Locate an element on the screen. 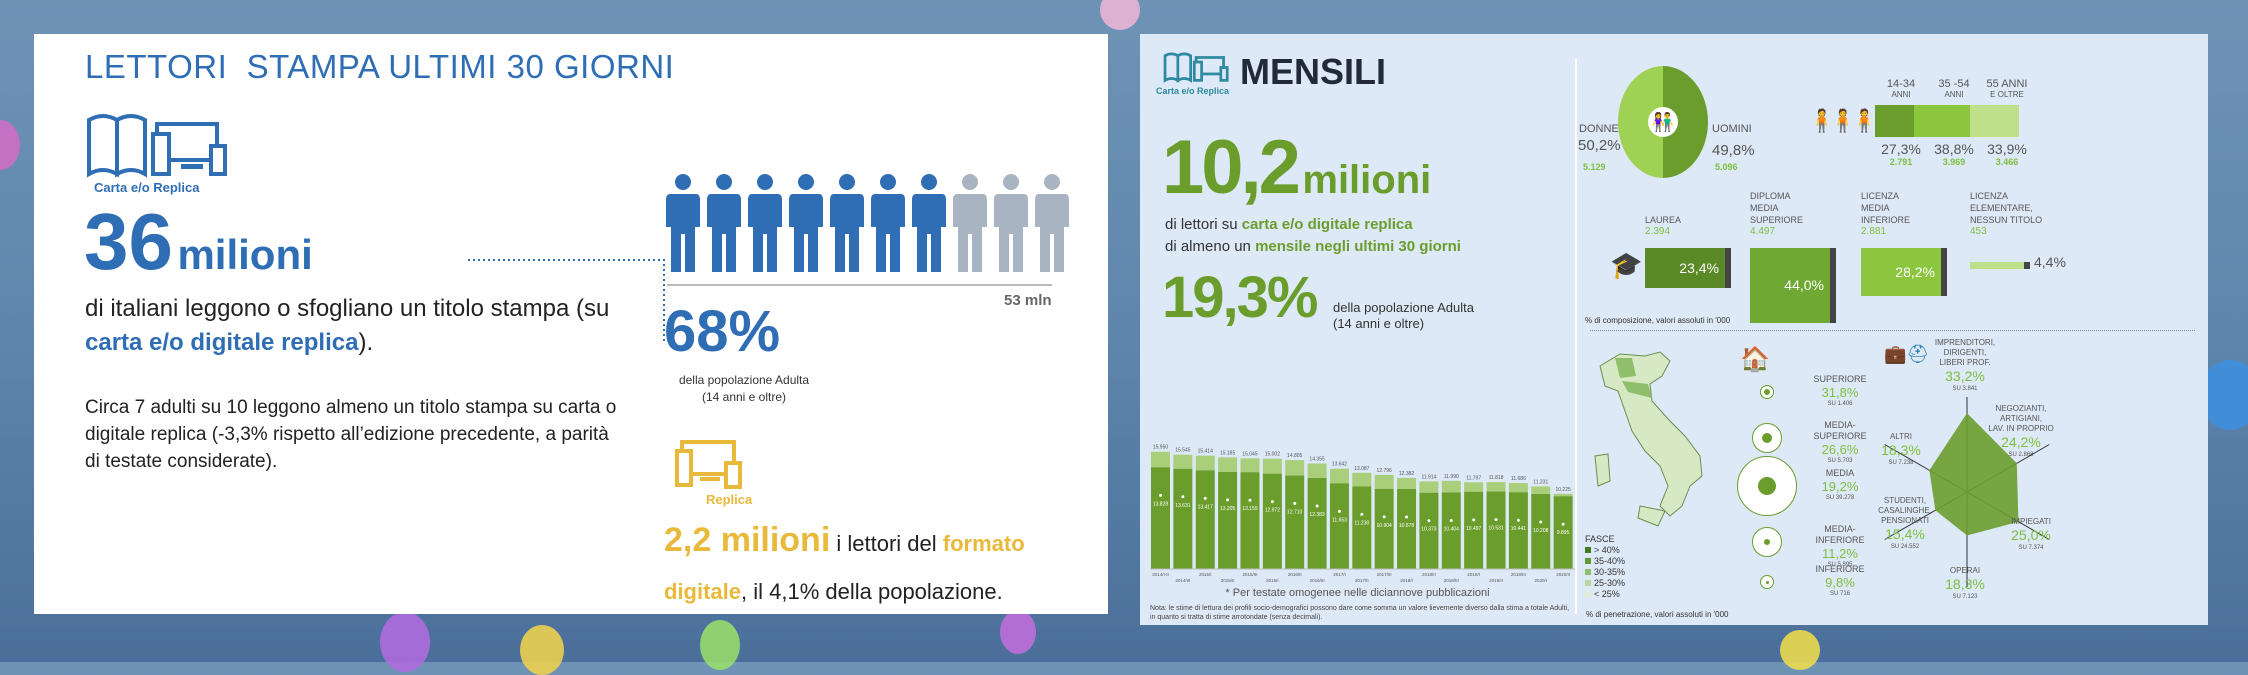  book-devices-icon is located at coordinates (157, 146).